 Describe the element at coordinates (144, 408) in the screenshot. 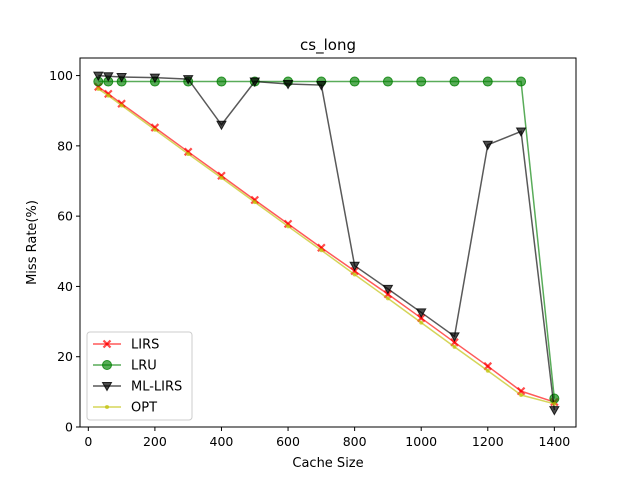

I see `legend-label: OPT` at that location.